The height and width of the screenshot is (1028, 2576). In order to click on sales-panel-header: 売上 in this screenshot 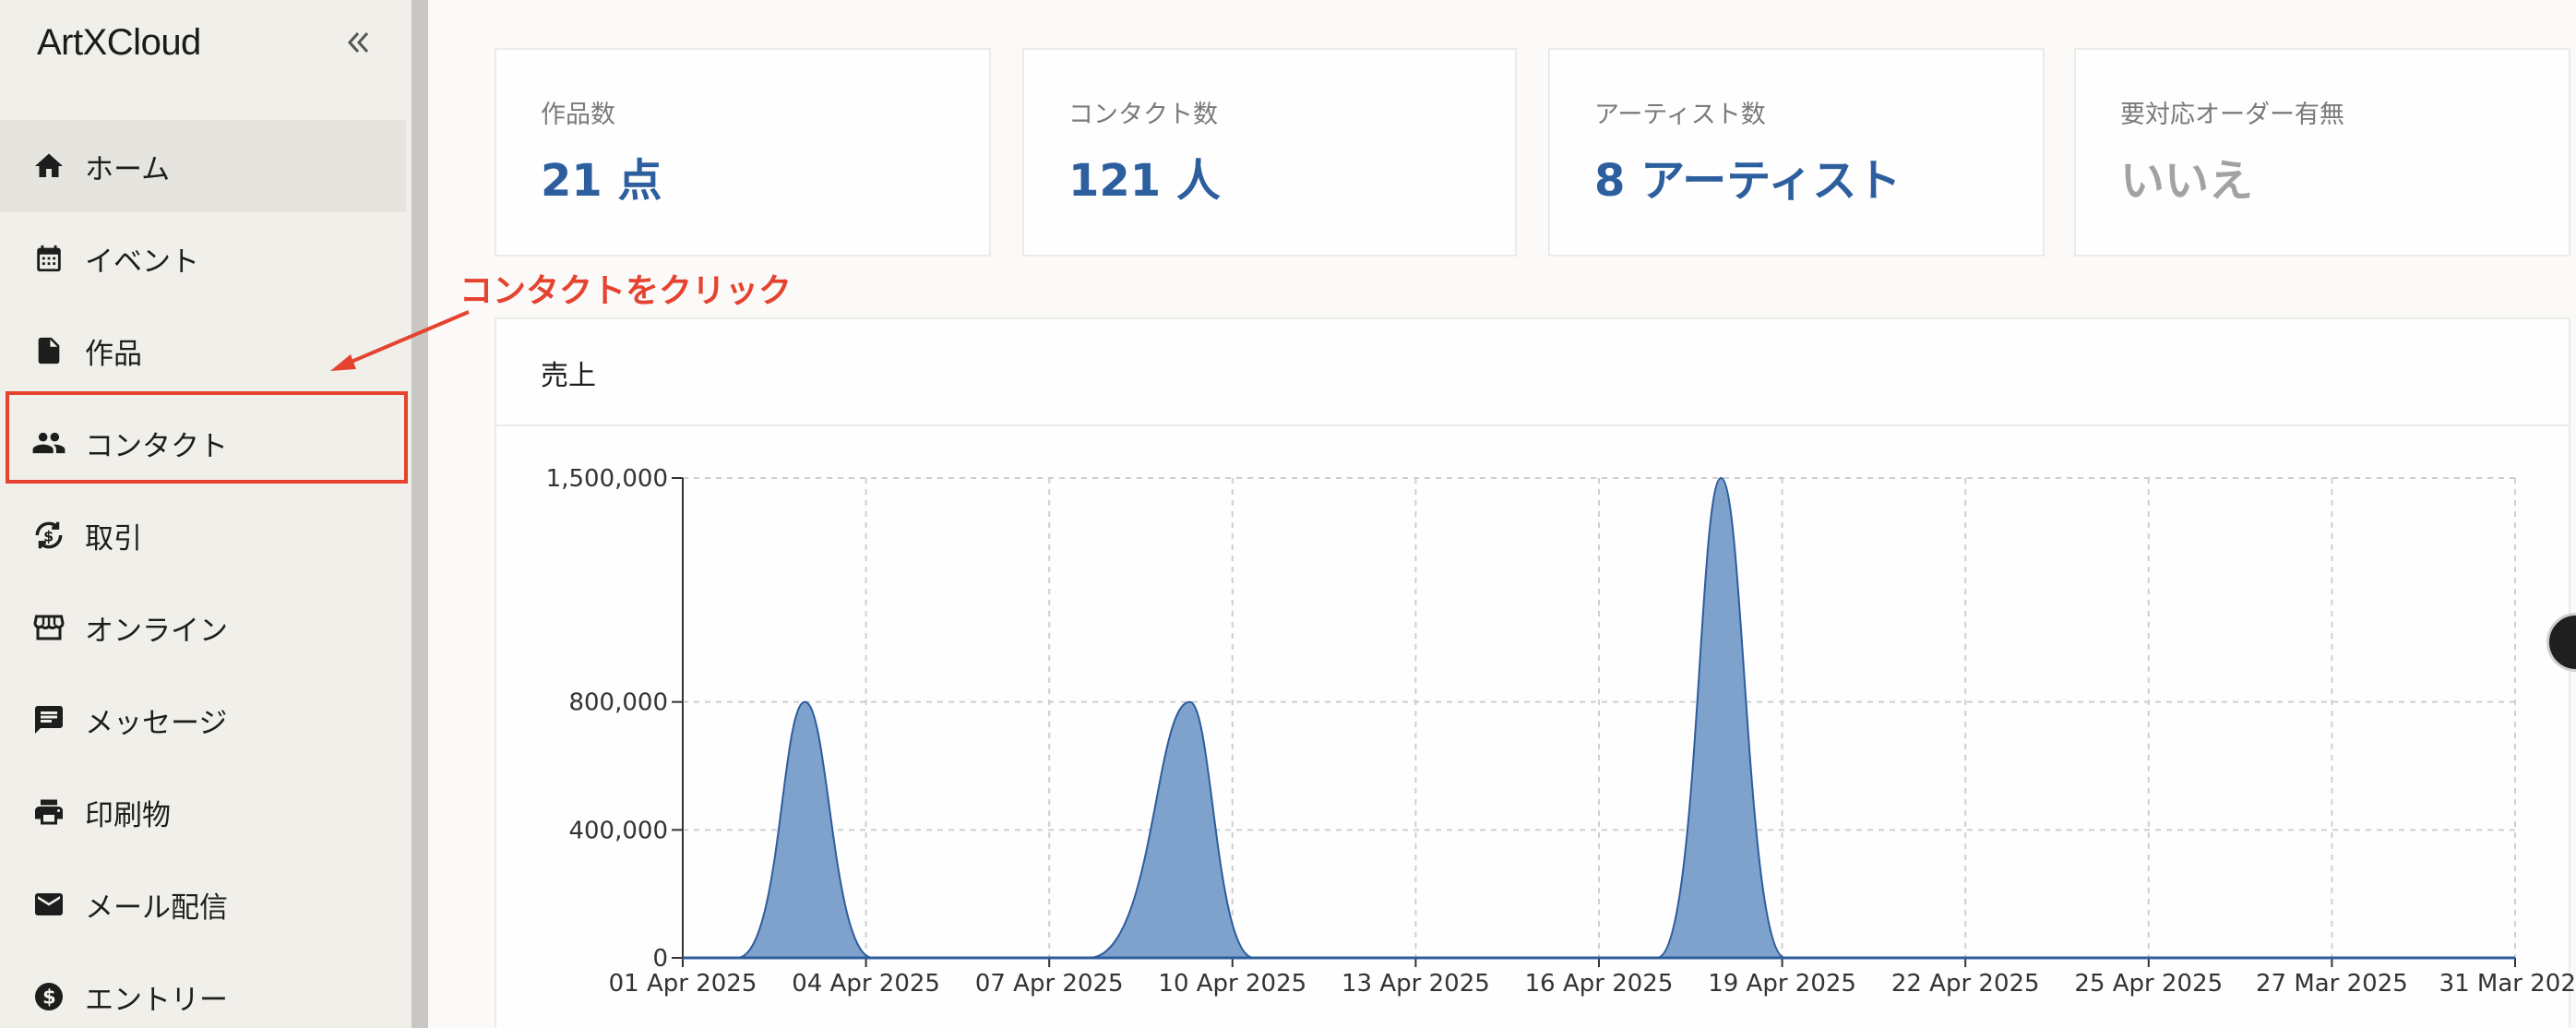, I will do `click(1533, 372)`.